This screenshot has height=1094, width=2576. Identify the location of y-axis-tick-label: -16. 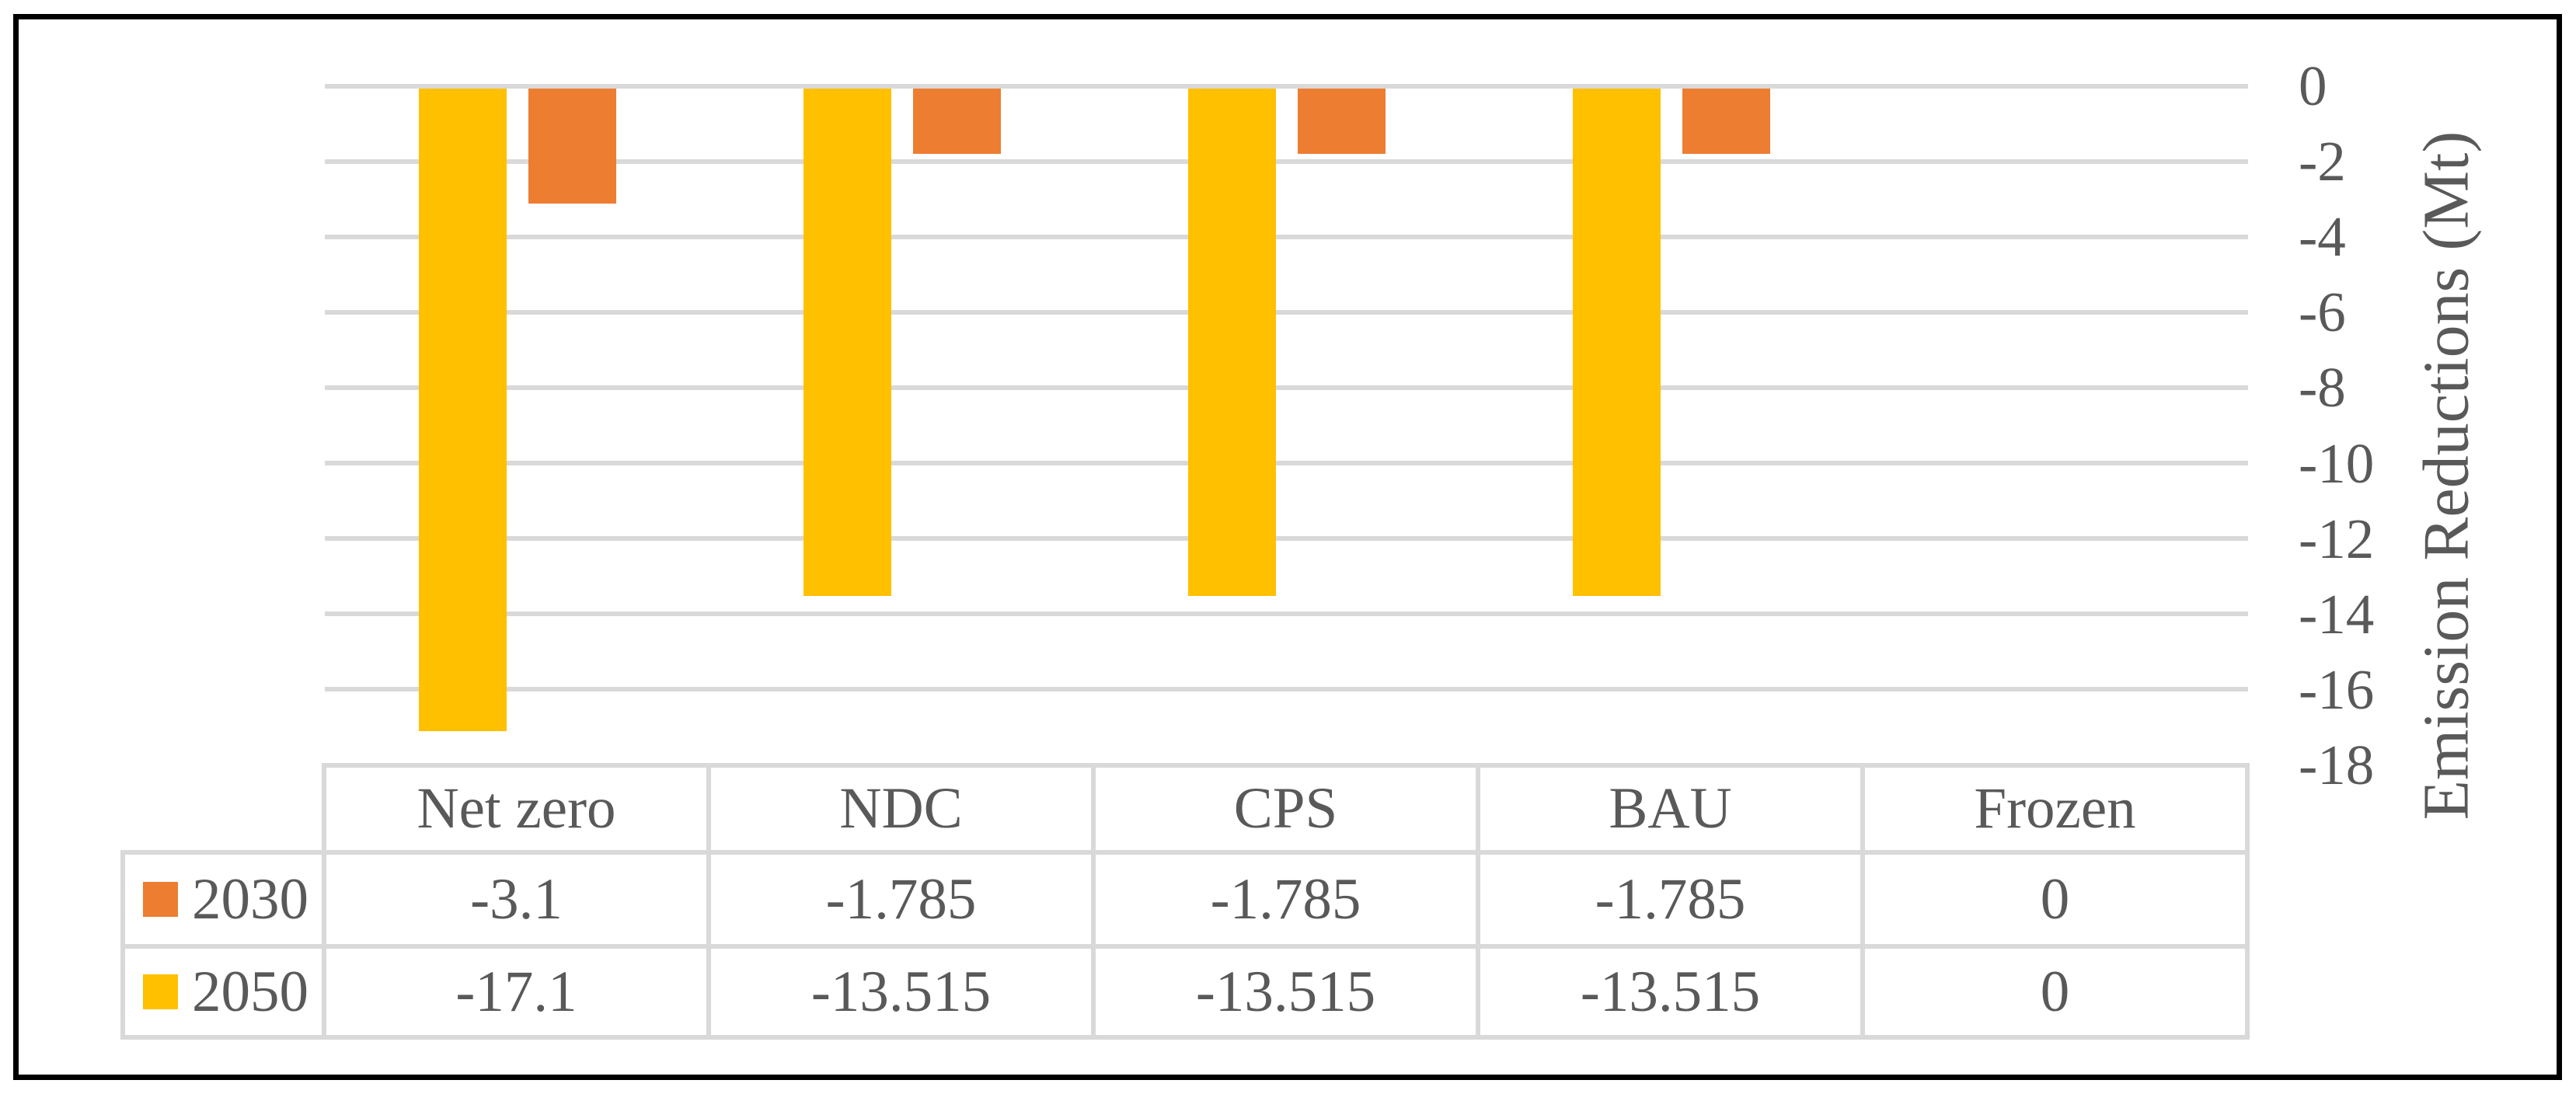
(2337, 689).